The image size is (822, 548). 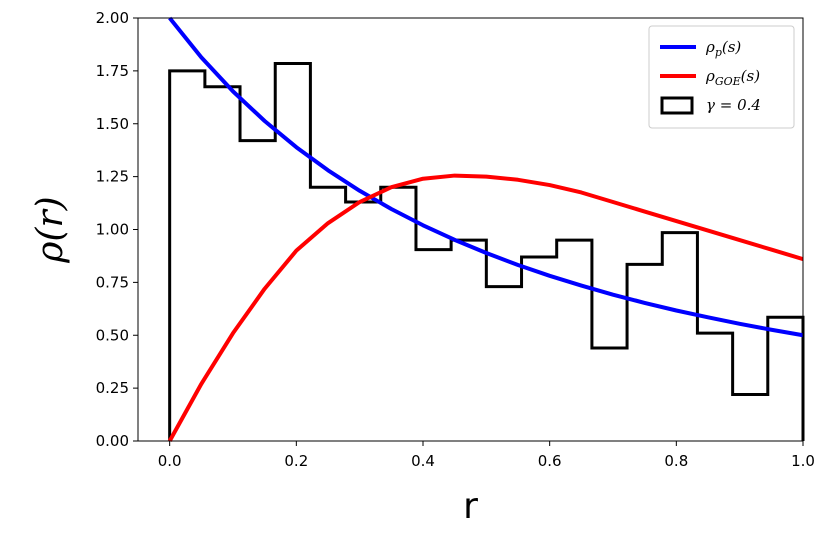 What do you see at coordinates (170, 461) in the screenshot?
I see `x-tick-label: 0.0` at bounding box center [170, 461].